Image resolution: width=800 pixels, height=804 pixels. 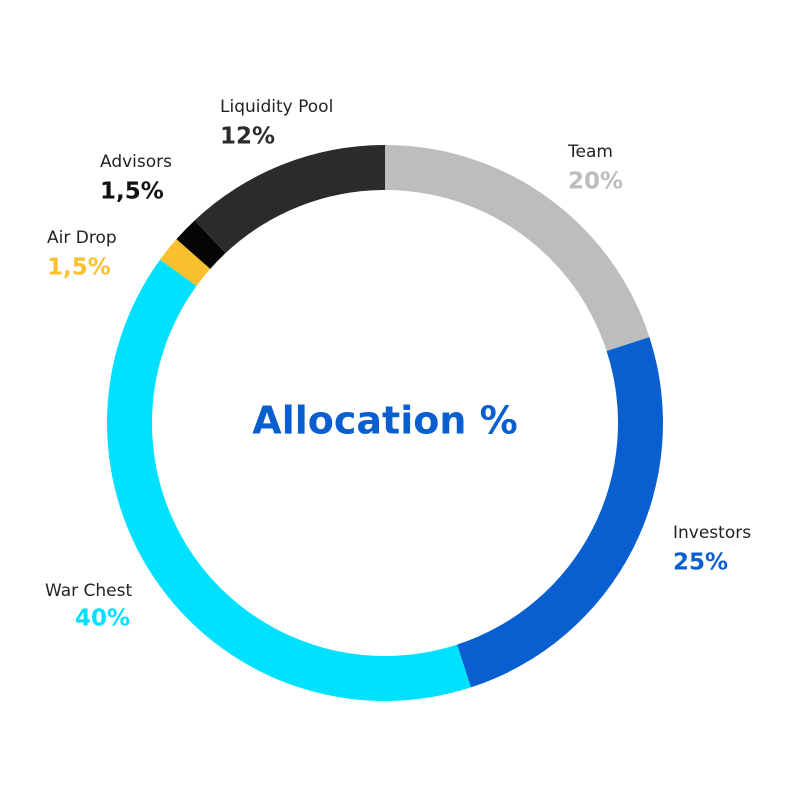 What do you see at coordinates (712, 533) in the screenshot?
I see `segment-name: Investors` at bounding box center [712, 533].